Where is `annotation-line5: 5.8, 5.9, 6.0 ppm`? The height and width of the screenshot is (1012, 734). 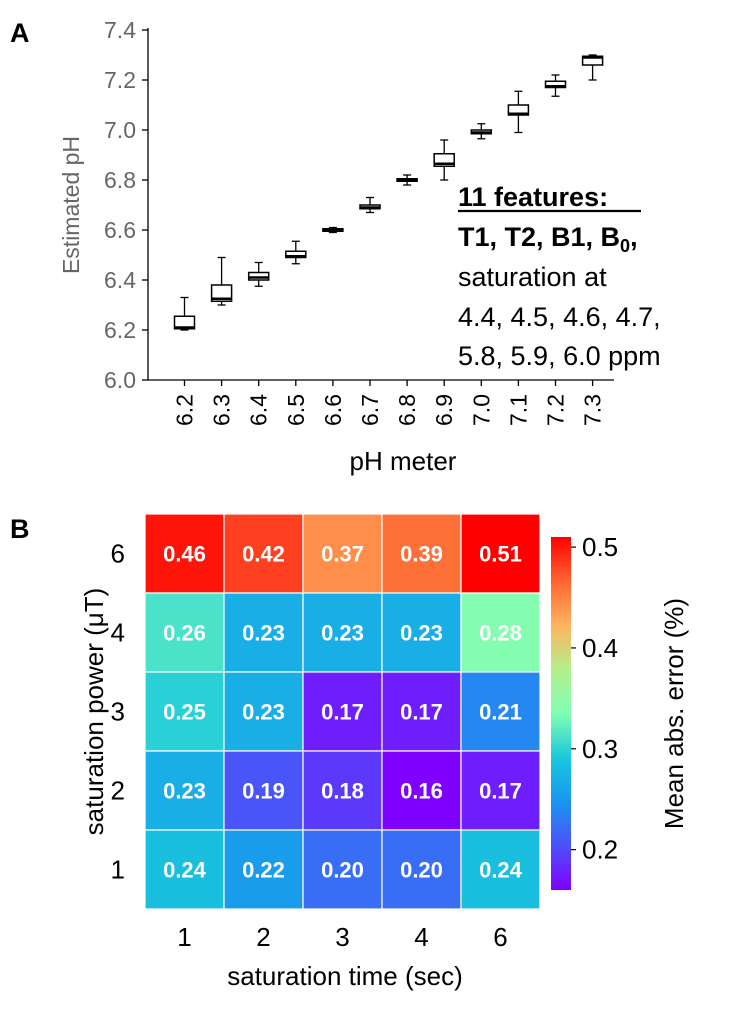 annotation-line5: 5.8, 5.9, 6.0 ppm is located at coordinates (559, 356).